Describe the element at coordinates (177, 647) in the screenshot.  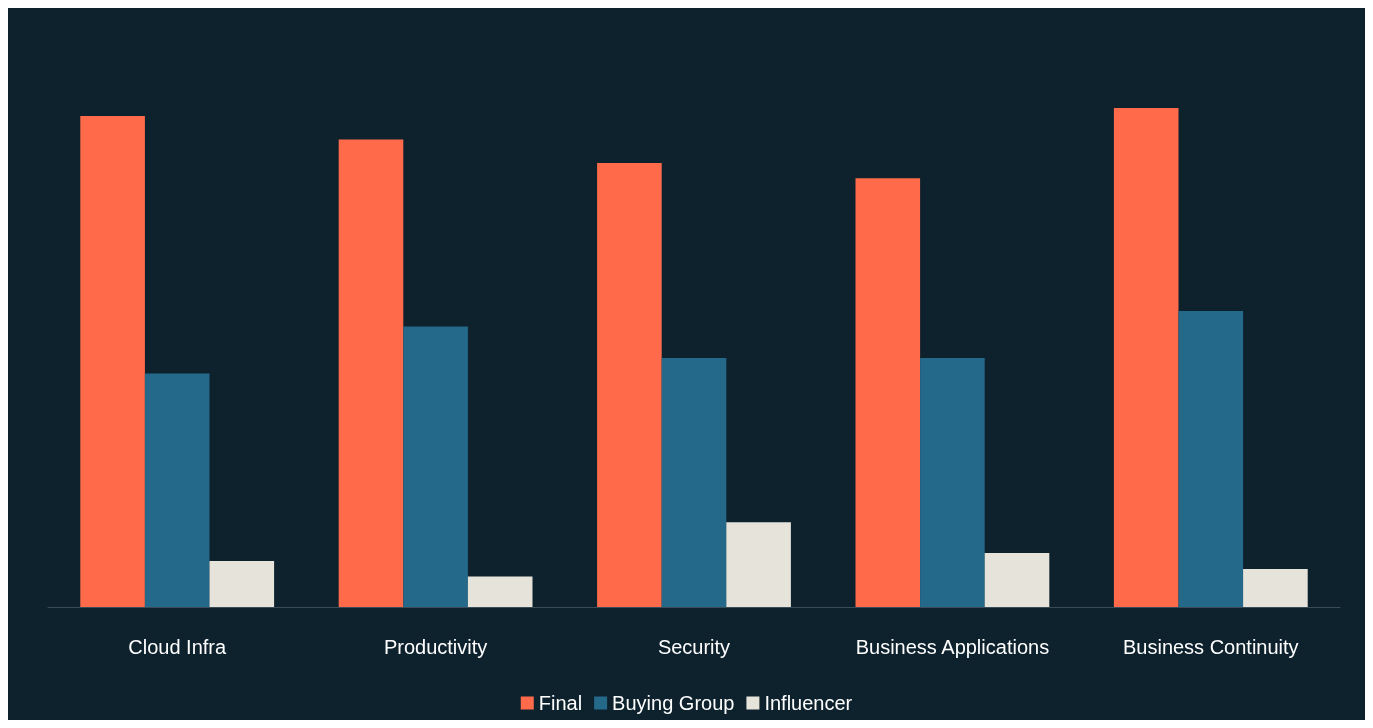
I see `x-tick-label: Cloud Infra` at that location.